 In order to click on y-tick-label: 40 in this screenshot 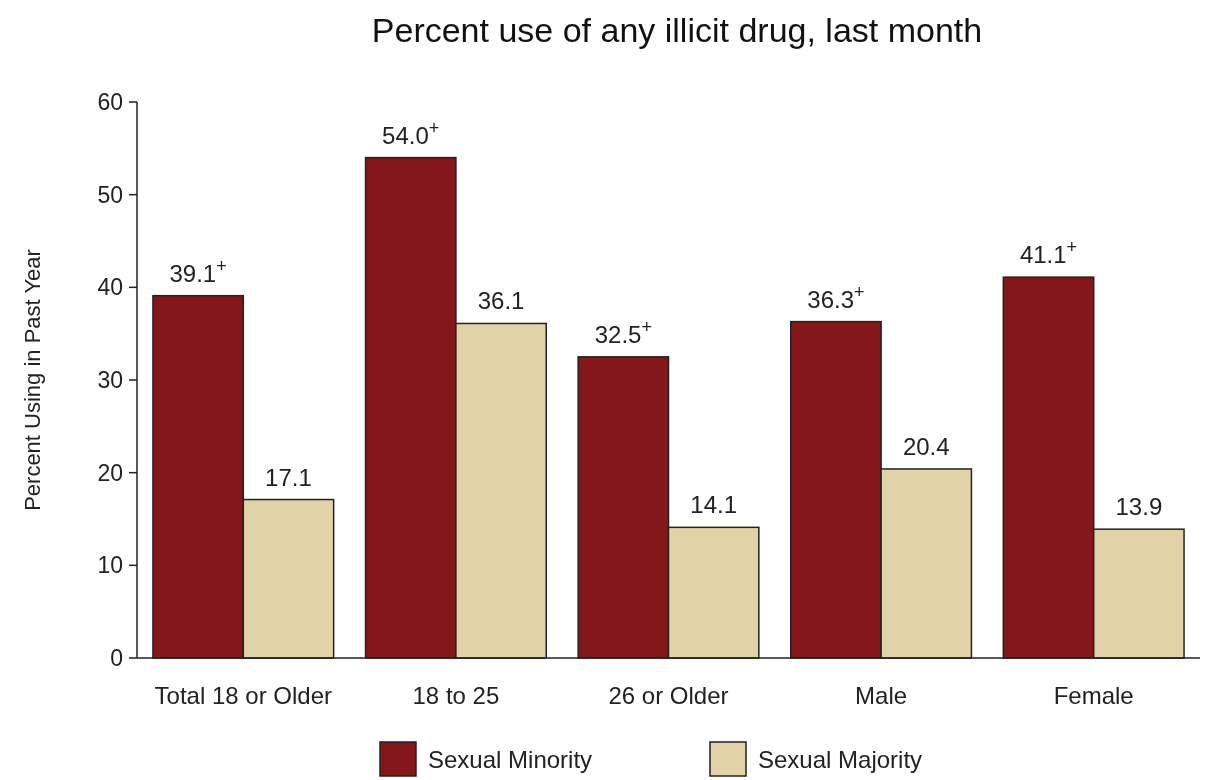, I will do `click(110, 287)`.